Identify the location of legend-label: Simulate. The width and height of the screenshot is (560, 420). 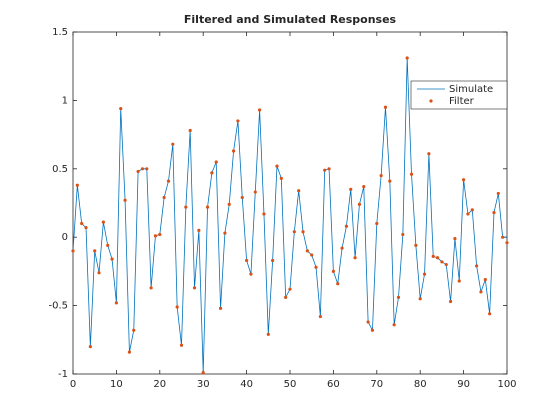
(471, 89).